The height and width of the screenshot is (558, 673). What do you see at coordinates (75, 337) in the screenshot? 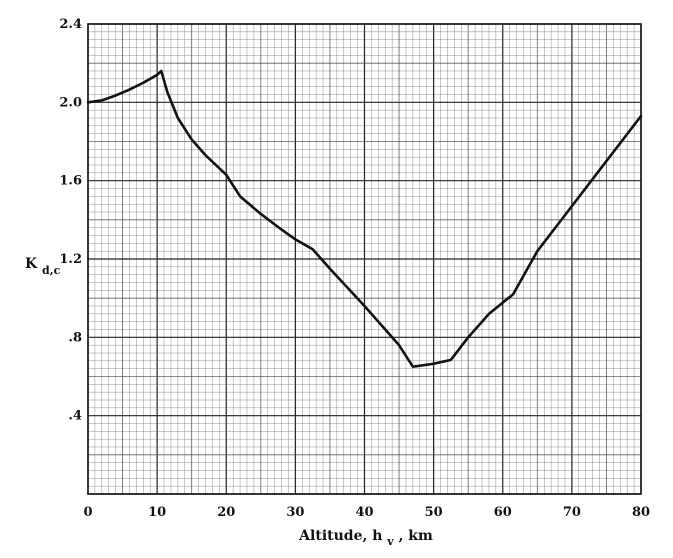
I see `y-tick-label: .8` at bounding box center [75, 337].